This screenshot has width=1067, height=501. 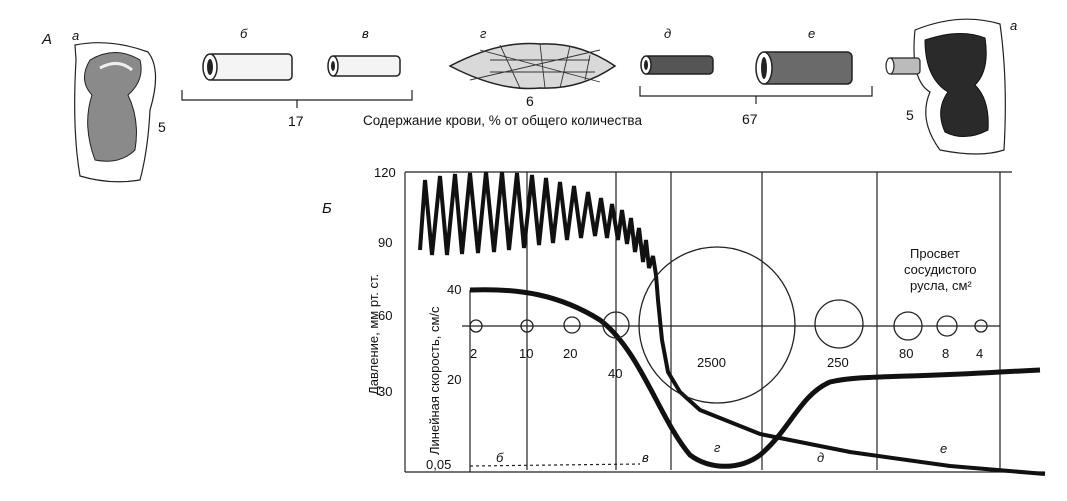 I want to click on lumen-value-8: 8, so click(x=945, y=353).